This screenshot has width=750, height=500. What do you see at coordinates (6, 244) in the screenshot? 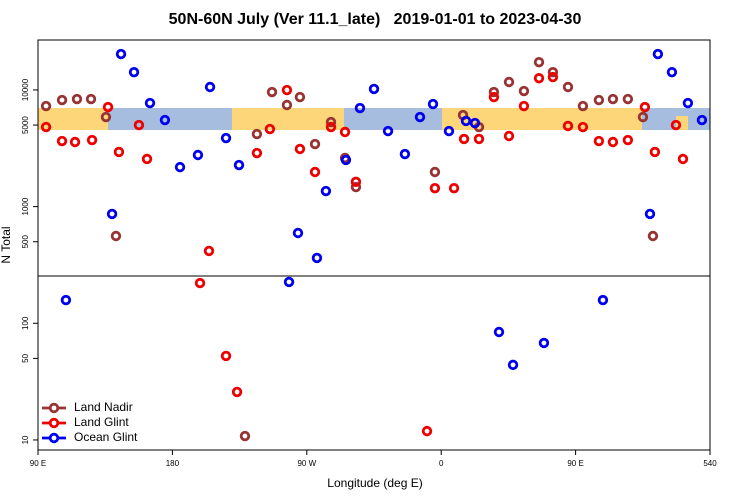
I see `y-axis-label: N Total` at bounding box center [6, 244].